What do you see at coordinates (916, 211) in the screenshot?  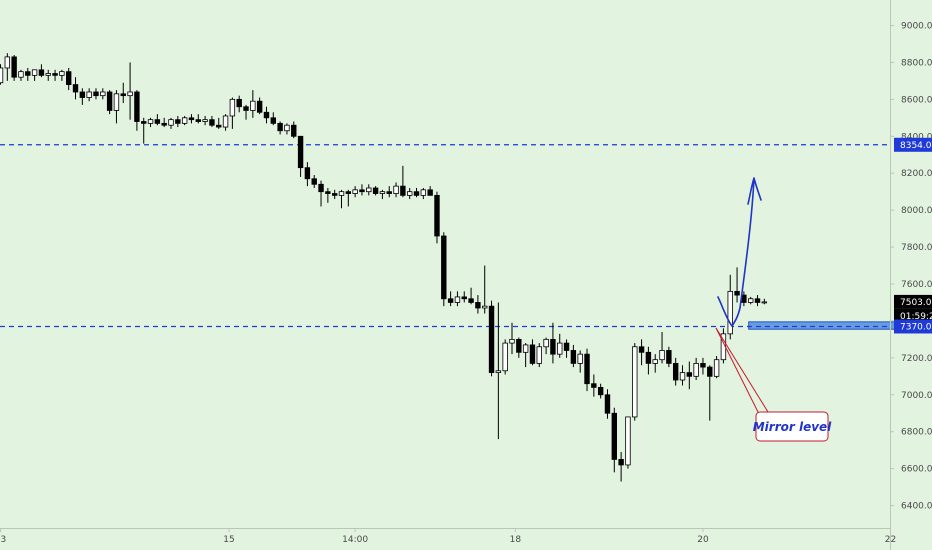 I see `y-tick-label: 8000.0` at bounding box center [916, 211].